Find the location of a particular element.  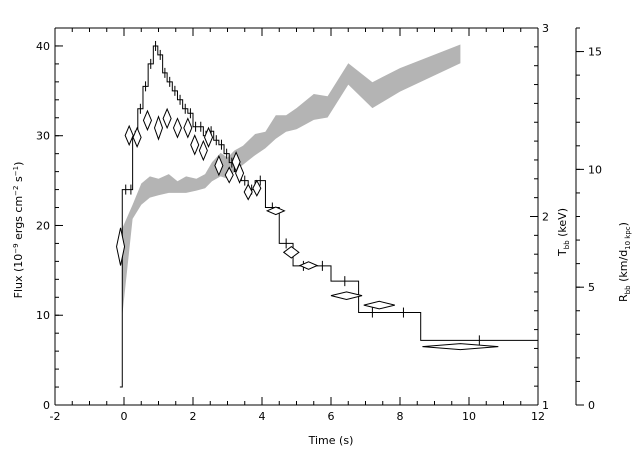

x-tick-label: 8 is located at coordinates (400, 416).